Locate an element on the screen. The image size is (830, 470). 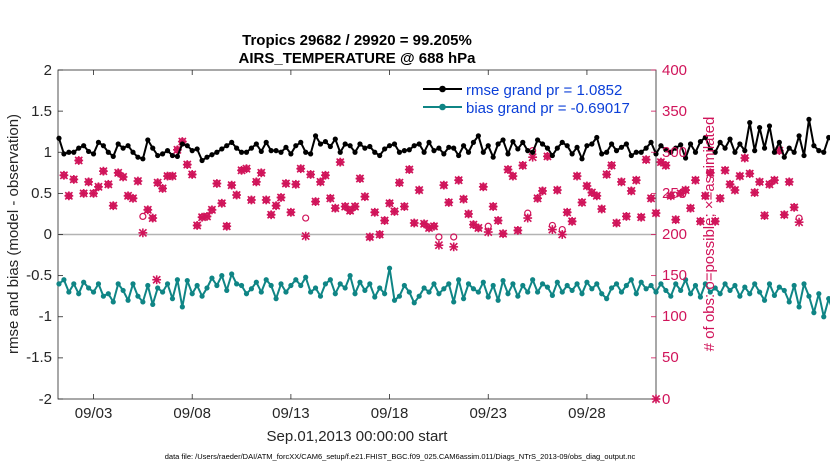
y2-tick-label: 200 is located at coordinates (674, 234).